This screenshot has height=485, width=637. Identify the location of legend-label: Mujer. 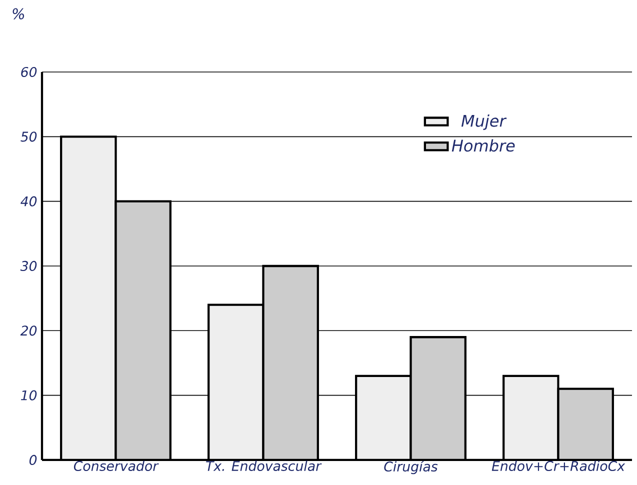
(484, 122).